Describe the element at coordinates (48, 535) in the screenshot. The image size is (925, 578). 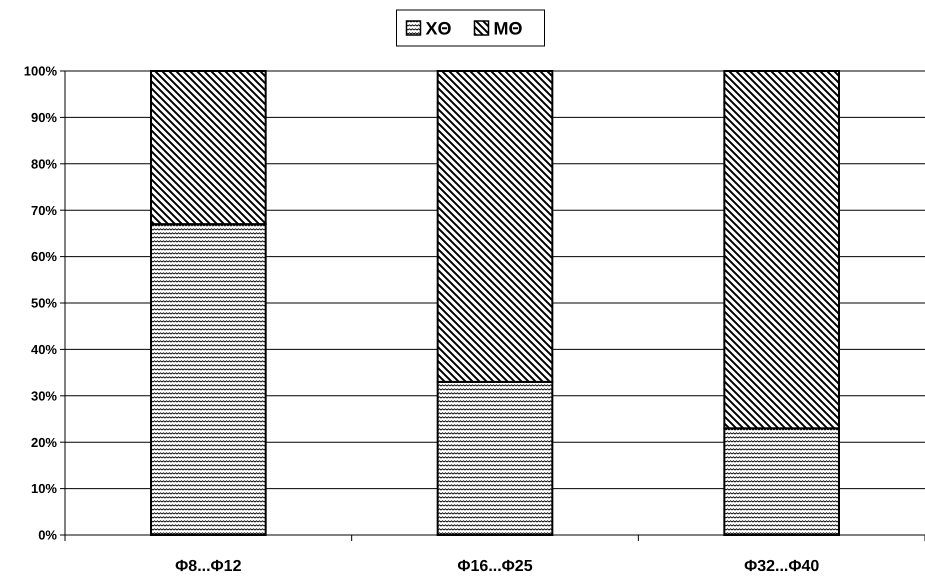
I see `y-tick-label: 0%` at that location.